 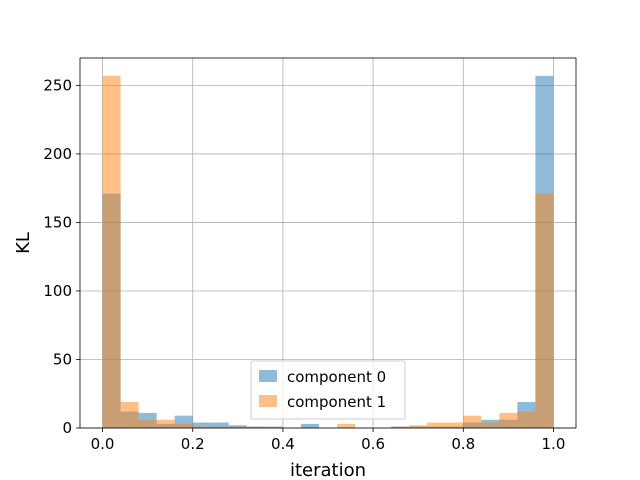 What do you see at coordinates (57, 291) in the screenshot?
I see `y-tick-label: 100` at bounding box center [57, 291].